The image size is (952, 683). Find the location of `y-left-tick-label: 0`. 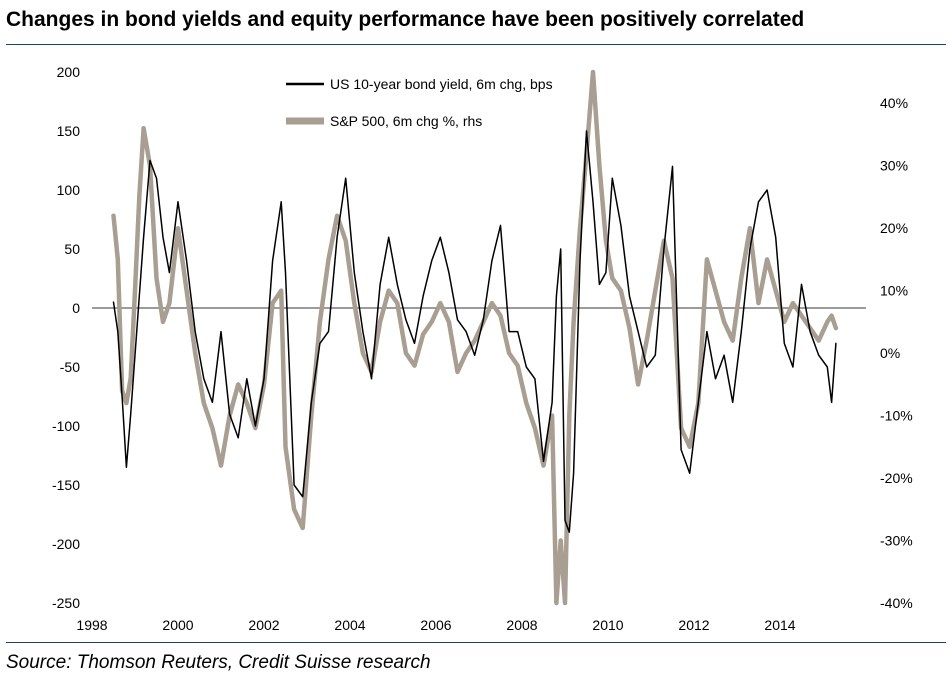

y-left-tick-label: 0 is located at coordinates (76, 308).